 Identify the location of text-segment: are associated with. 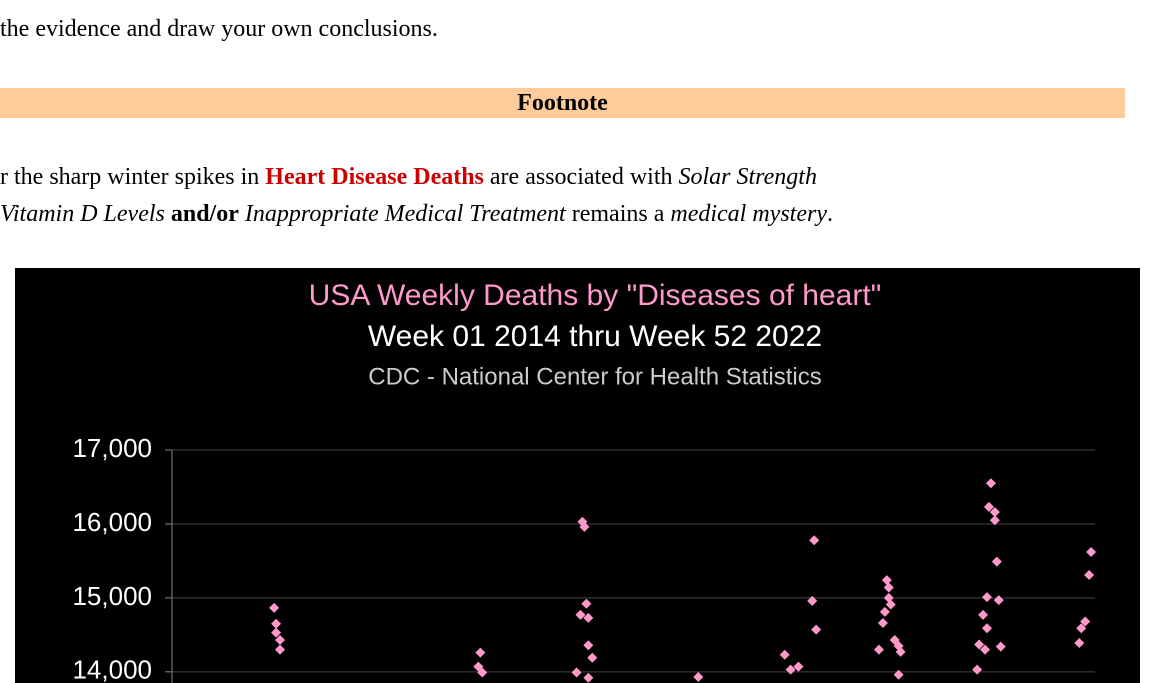
(581, 177).